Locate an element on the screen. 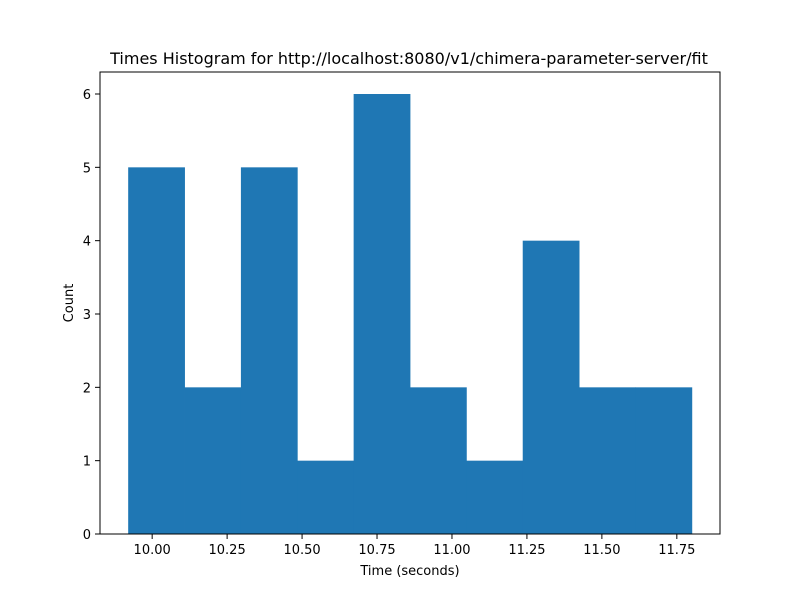  x-tick-label: 11.00 is located at coordinates (451, 550).